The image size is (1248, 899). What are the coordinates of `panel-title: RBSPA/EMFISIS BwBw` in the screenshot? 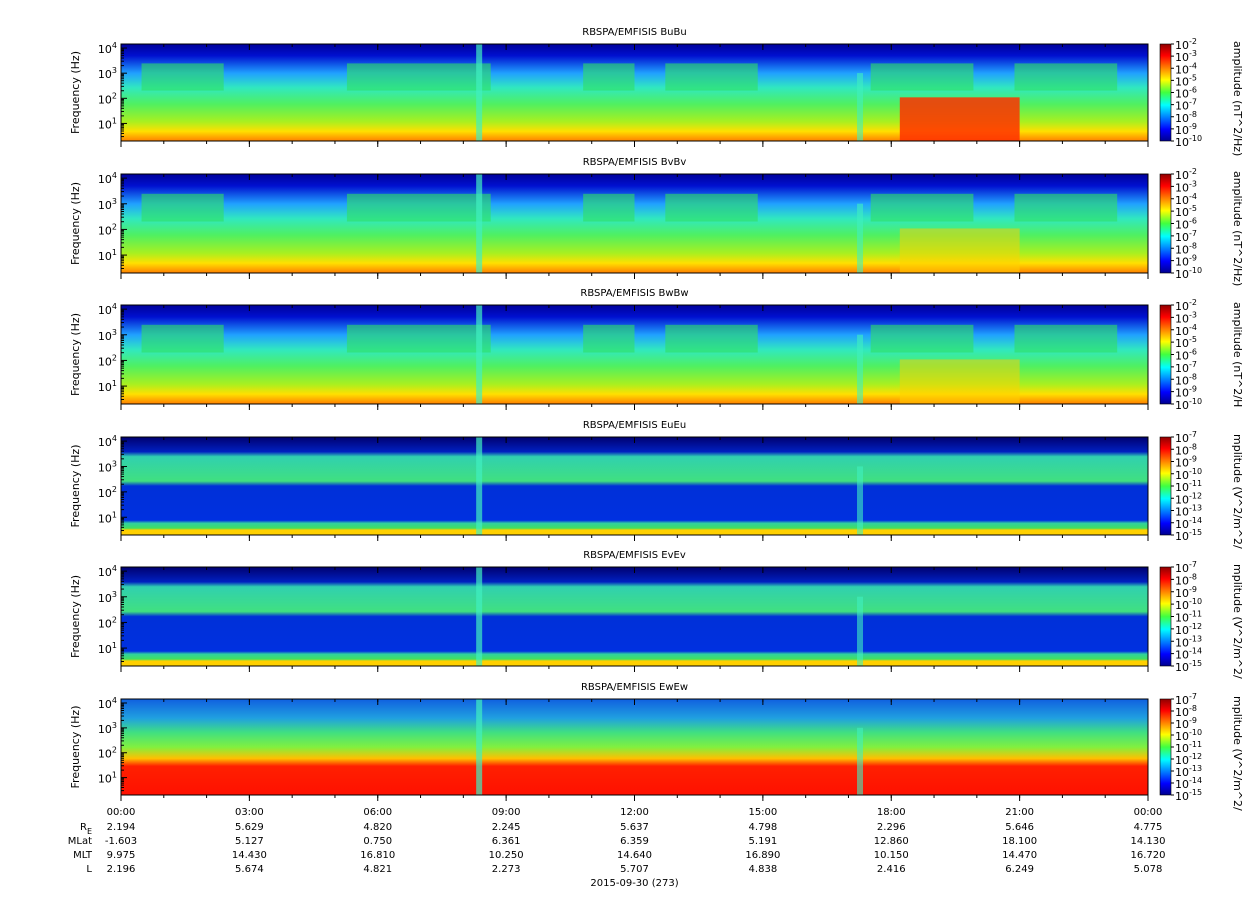 It's located at (634, 293).